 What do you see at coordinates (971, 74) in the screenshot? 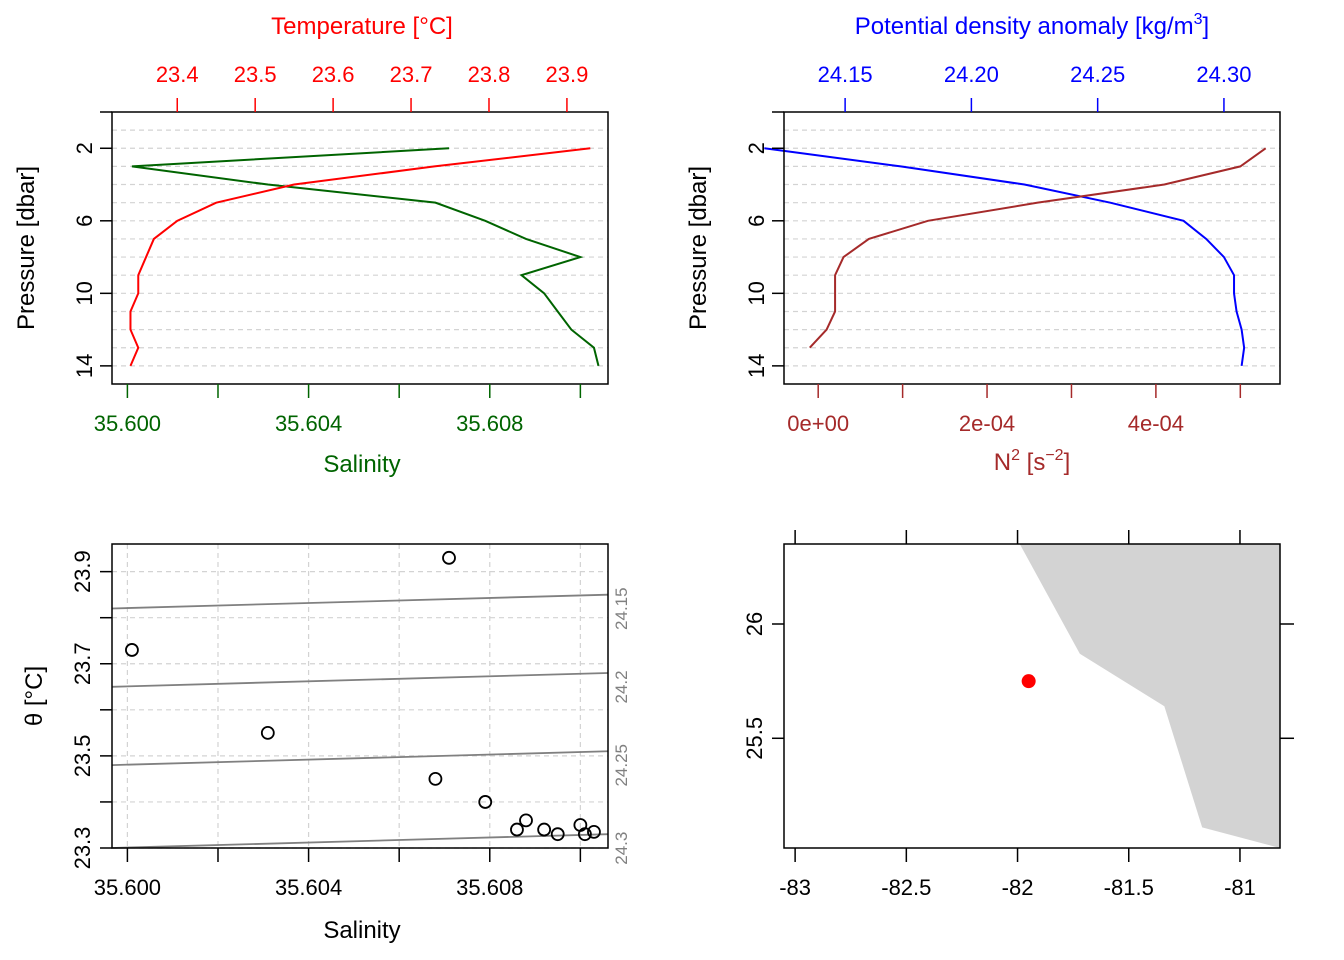
I see `density-tick-label: 24.20` at bounding box center [971, 74].